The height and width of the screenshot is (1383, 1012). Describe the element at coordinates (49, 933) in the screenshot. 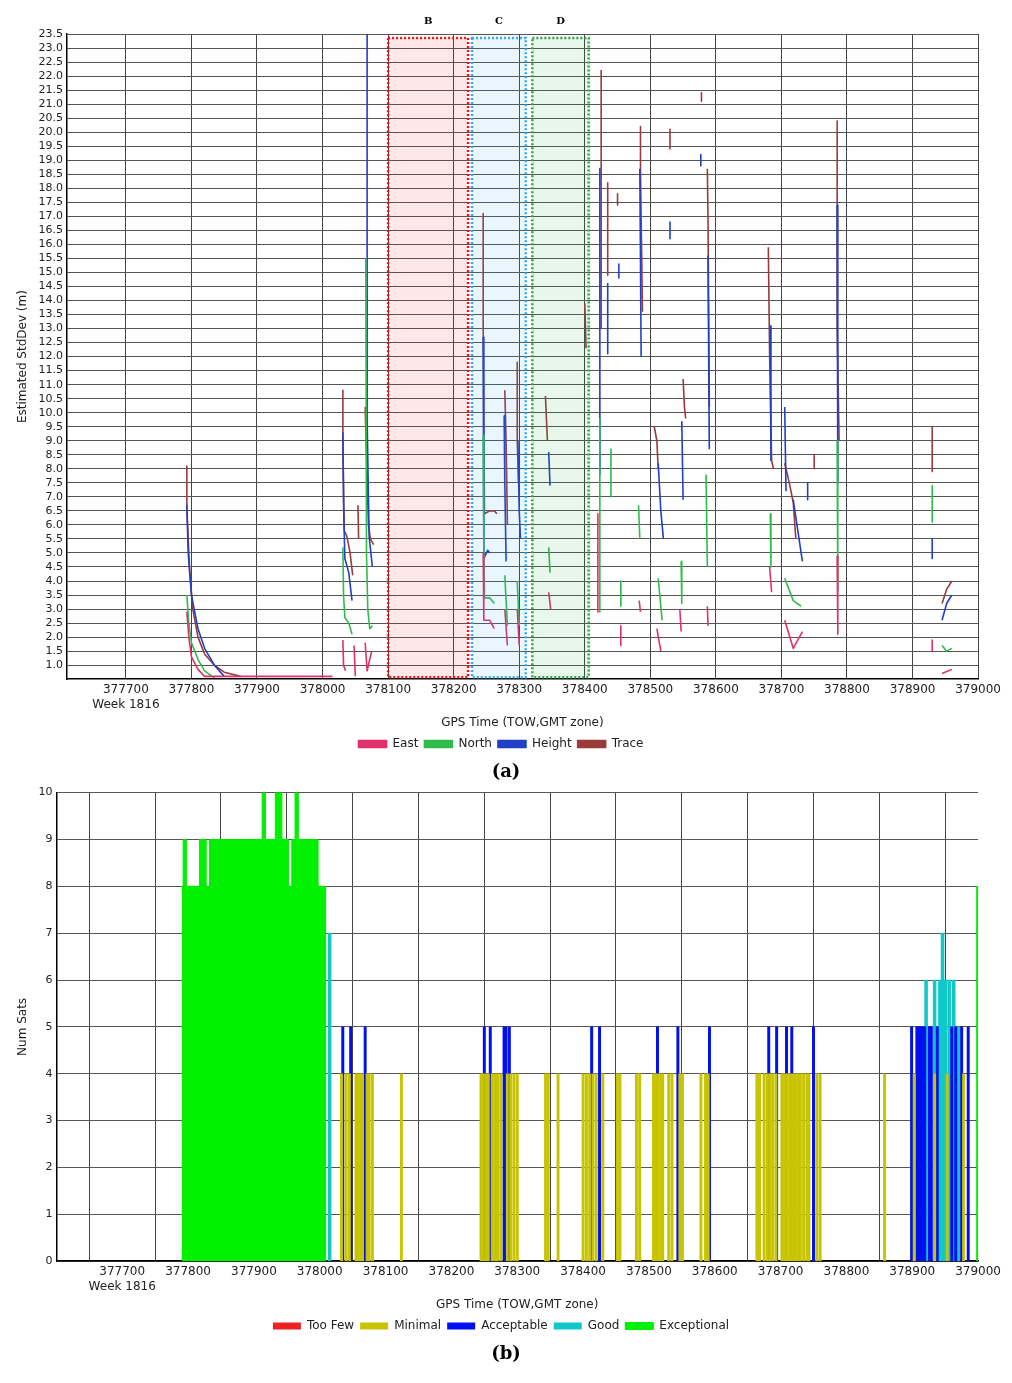

I see `y-tick-label: 7` at that location.